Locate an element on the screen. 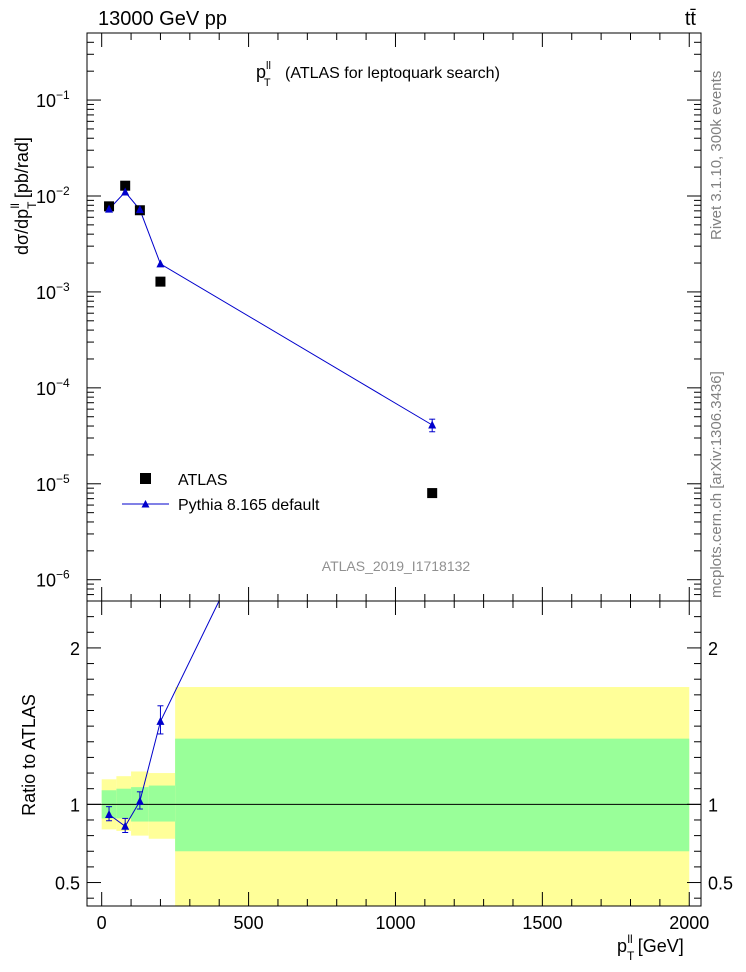 The height and width of the screenshot is (972, 746). main-y-tick-label: 10⁻² is located at coordinates (53, 195).